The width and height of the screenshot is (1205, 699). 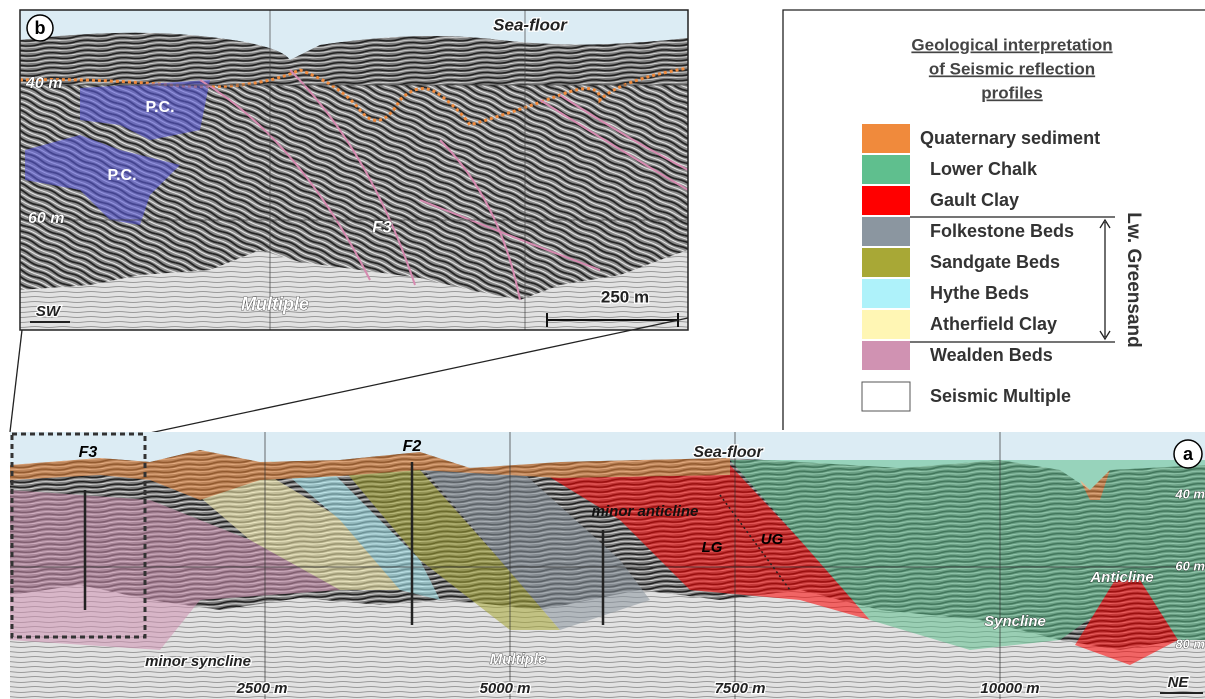 What do you see at coordinates (772, 539) in the screenshot?
I see `unit-label: UG` at bounding box center [772, 539].